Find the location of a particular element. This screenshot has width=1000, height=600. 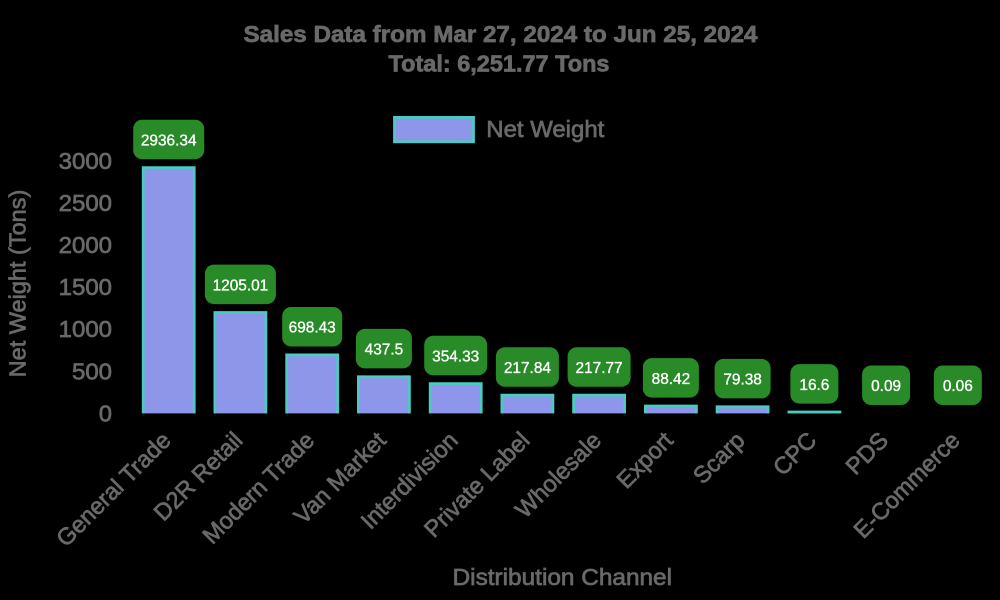

svg-text: Net Weight is located at coordinates (545, 129).